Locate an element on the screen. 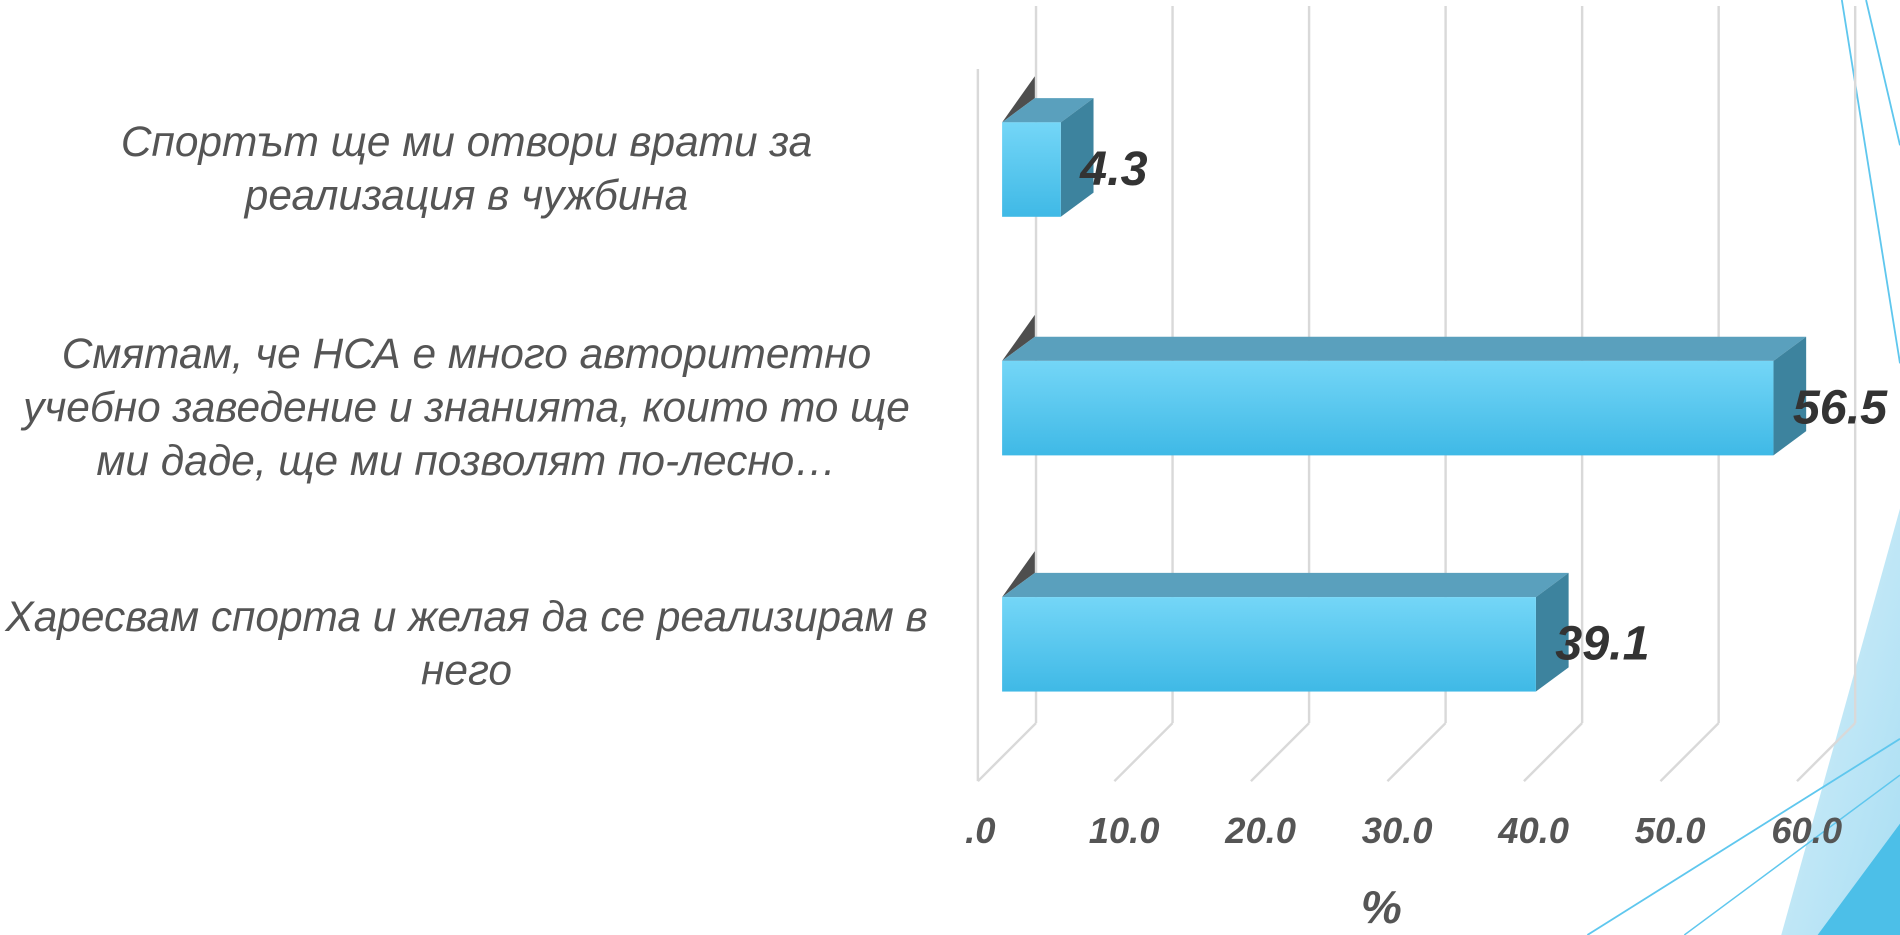 This screenshot has width=1900, height=935. data-label: 4.3 is located at coordinates (1113, 169).